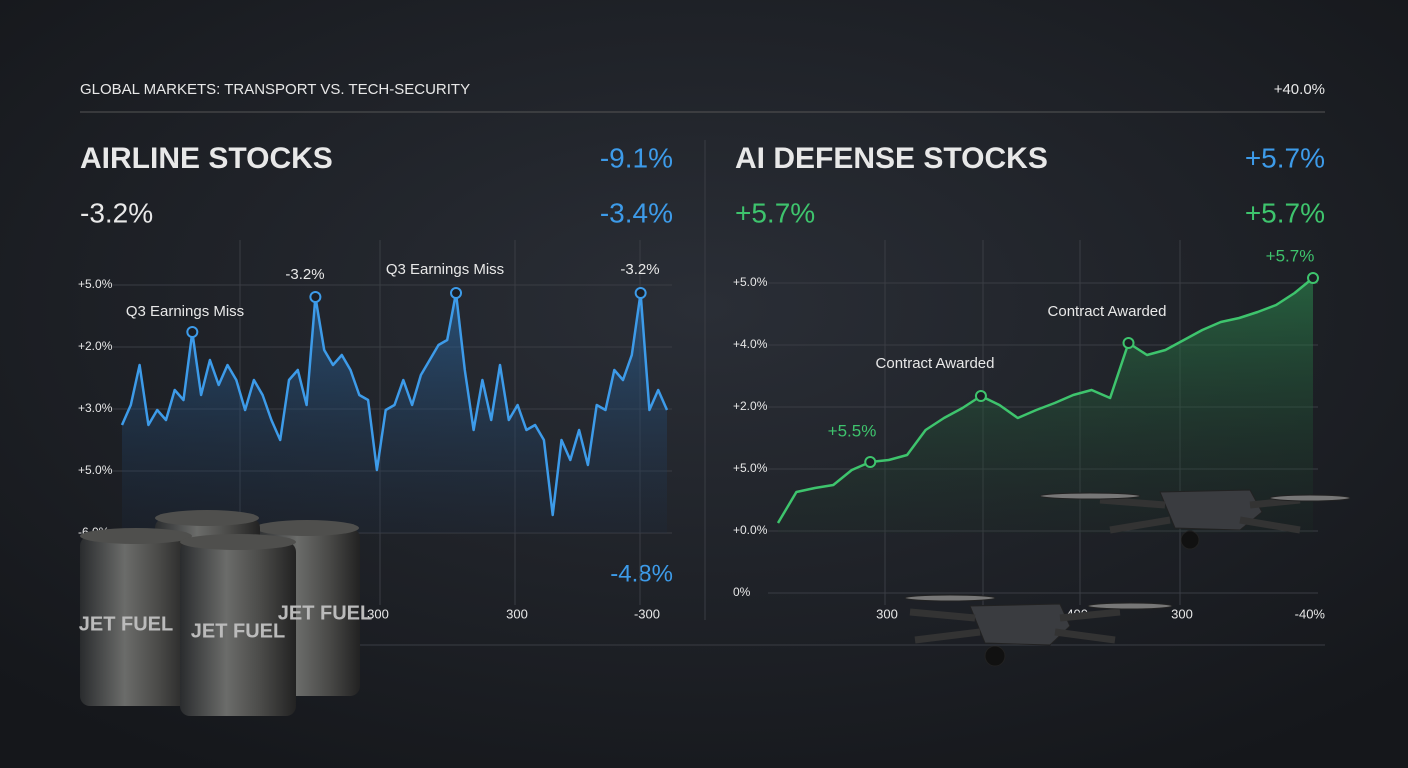 The height and width of the screenshot is (768, 1408). I want to click on header-value: +40.0%, so click(1299, 89).